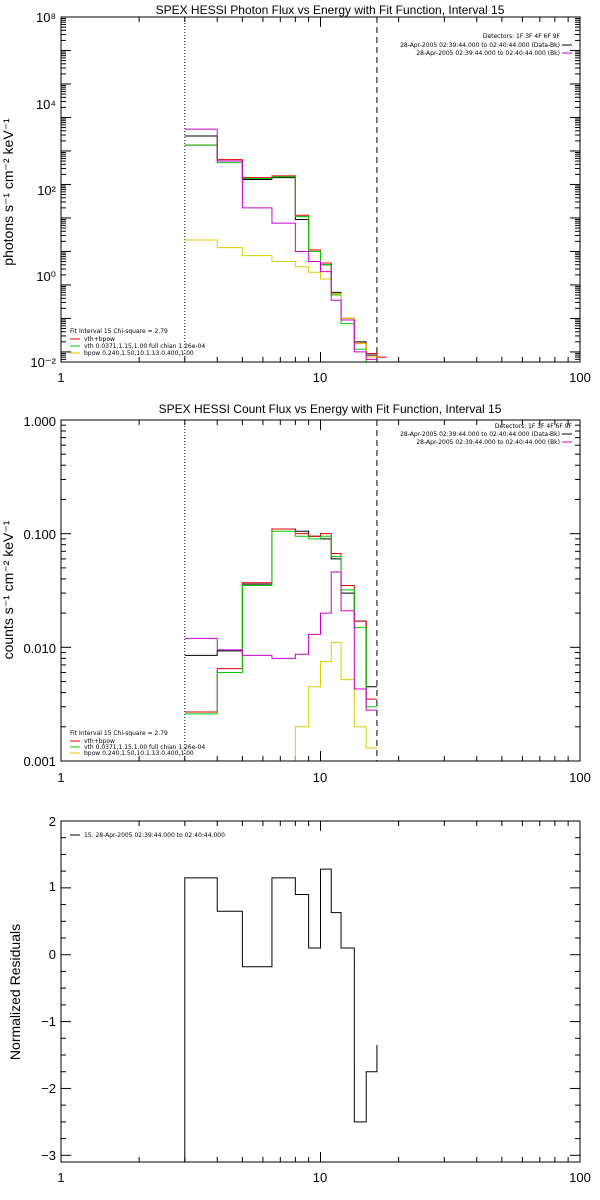 This screenshot has height=1200, width=600. What do you see at coordinates (580, 777) in the screenshot?
I see `count-flux-xtick-100: 100` at bounding box center [580, 777].